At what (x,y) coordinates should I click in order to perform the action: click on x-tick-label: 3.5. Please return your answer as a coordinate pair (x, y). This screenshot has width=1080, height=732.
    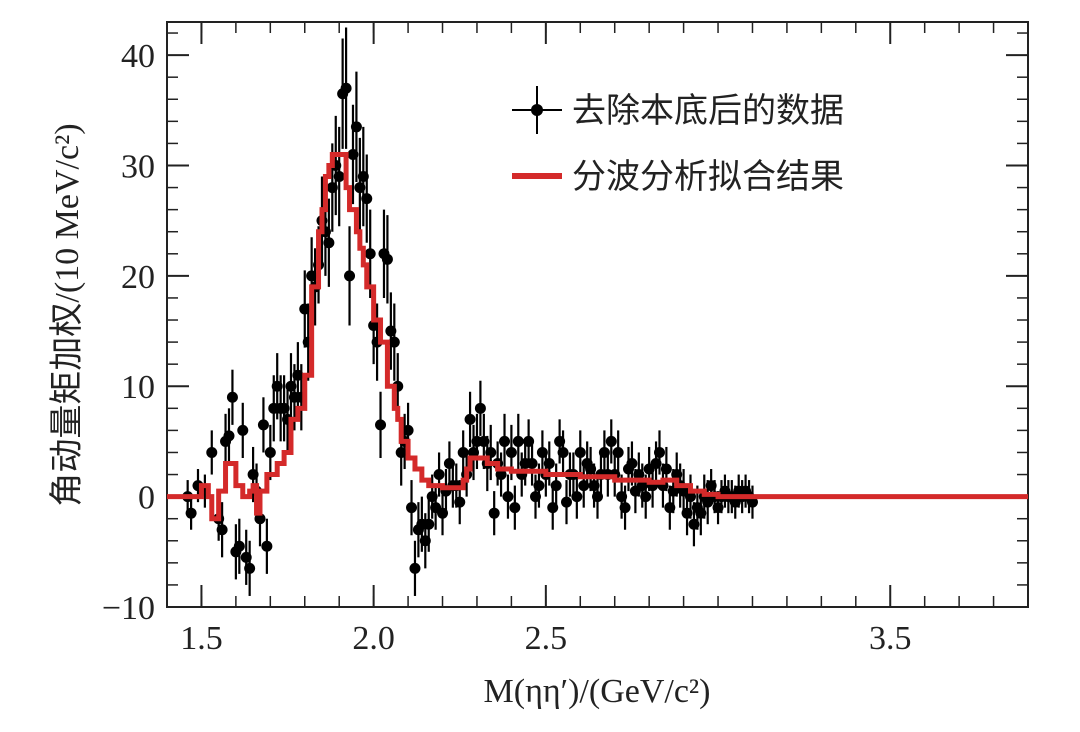
    Looking at the image, I should click on (890, 638).